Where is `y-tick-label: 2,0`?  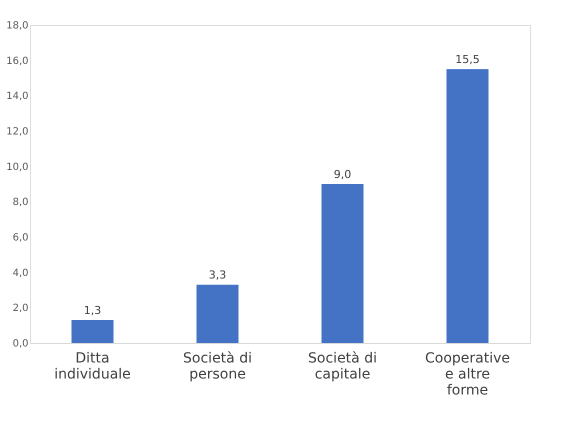 y-tick-label: 2,0 is located at coordinates (20, 308).